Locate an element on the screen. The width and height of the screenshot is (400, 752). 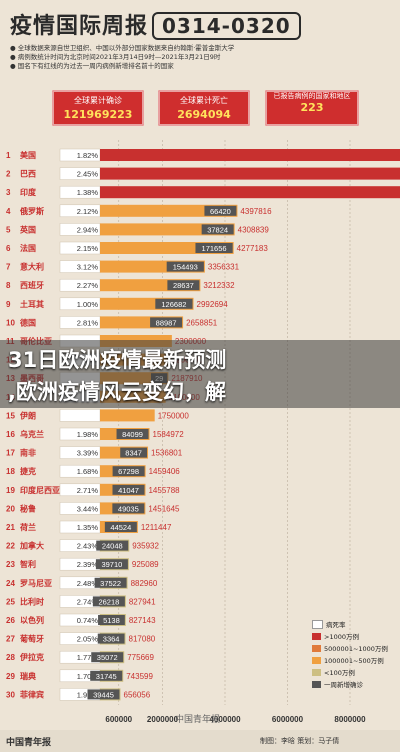
rank-label: 16 is located at coordinates (10, 434).